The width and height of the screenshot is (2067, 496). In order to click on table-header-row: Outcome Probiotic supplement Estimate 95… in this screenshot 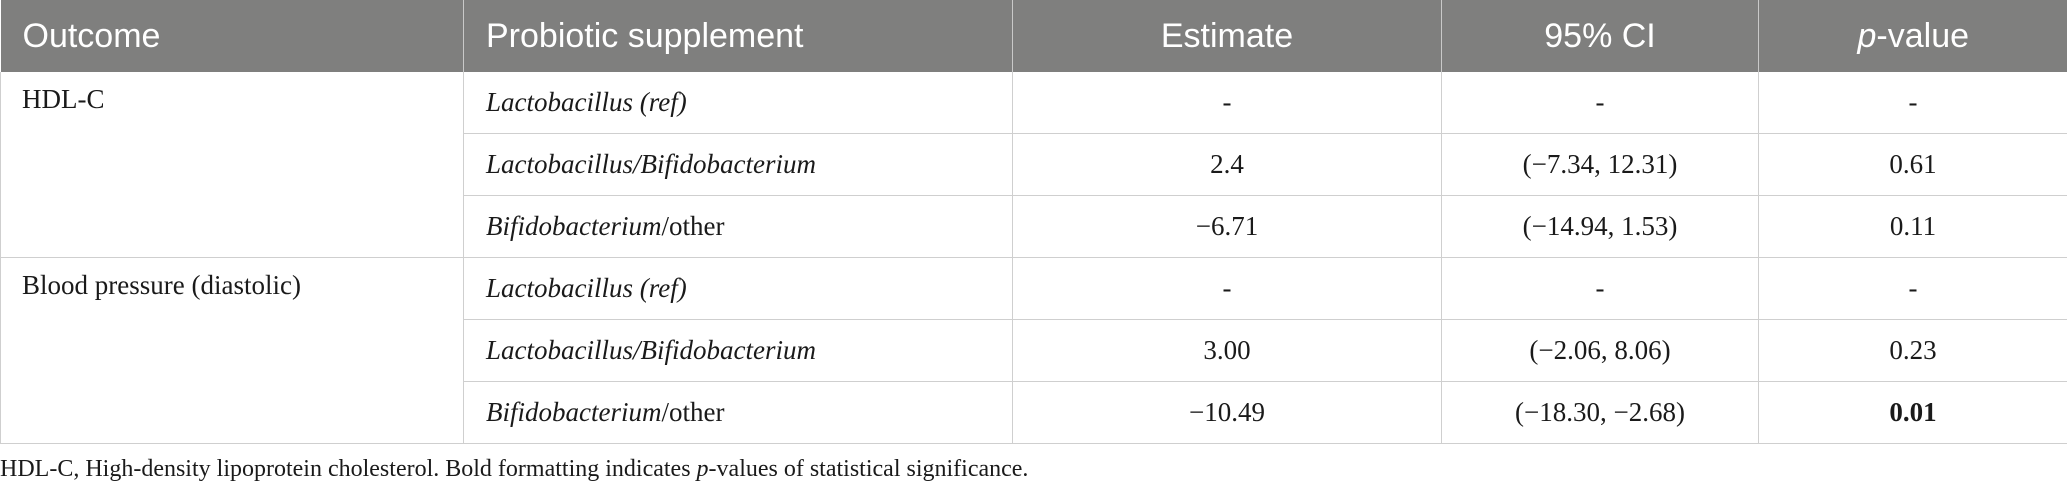, I will do `click(1033, 36)`.